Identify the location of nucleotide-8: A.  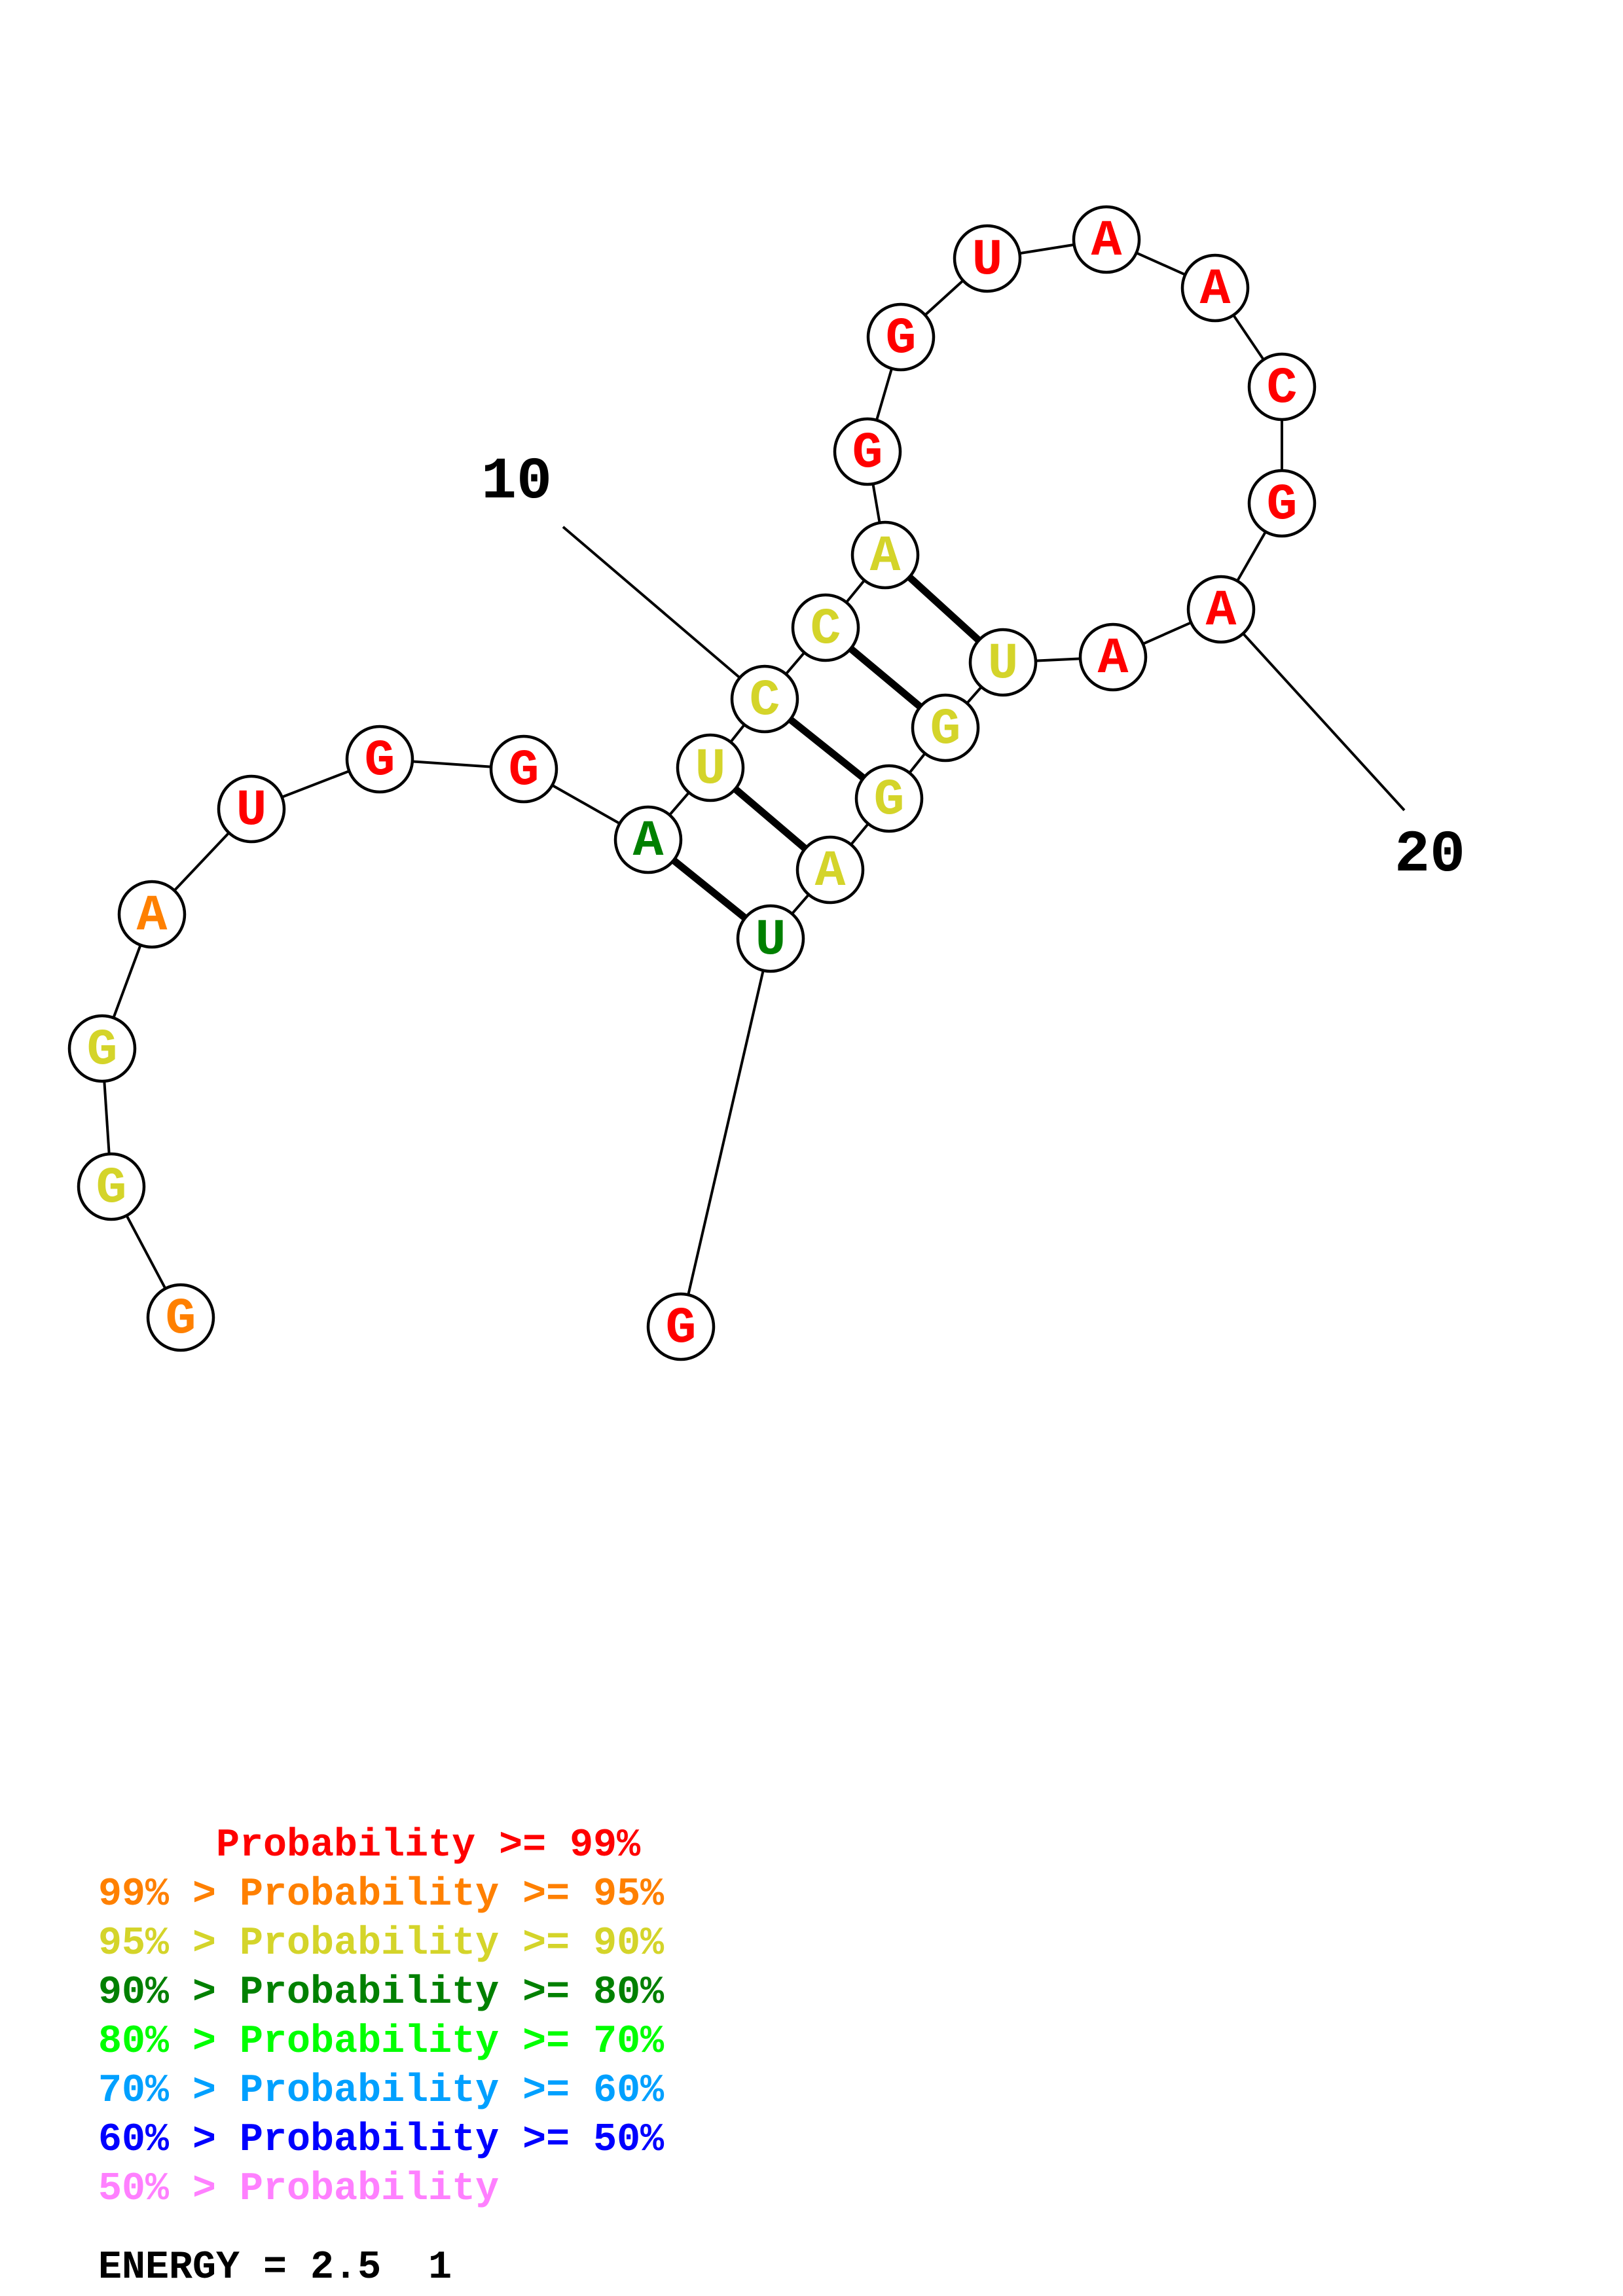
(648, 839).